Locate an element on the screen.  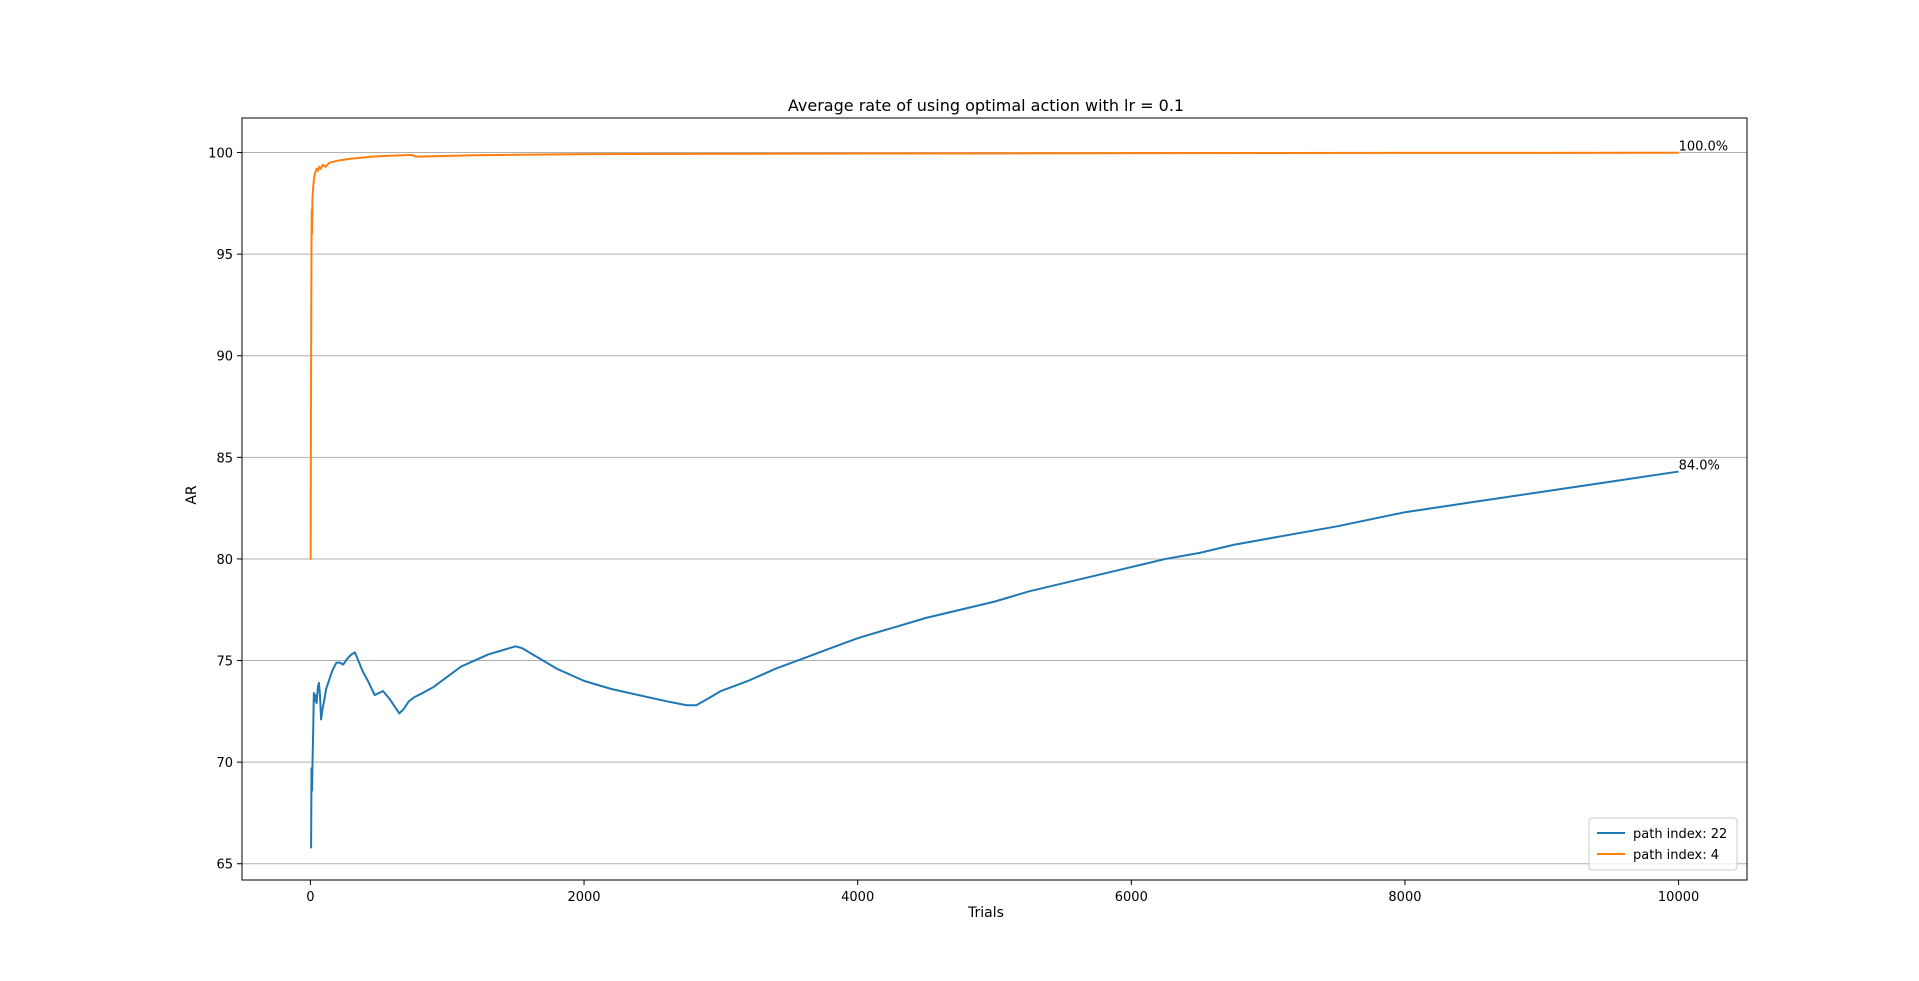
x-tick-label: 0 is located at coordinates (310, 897).